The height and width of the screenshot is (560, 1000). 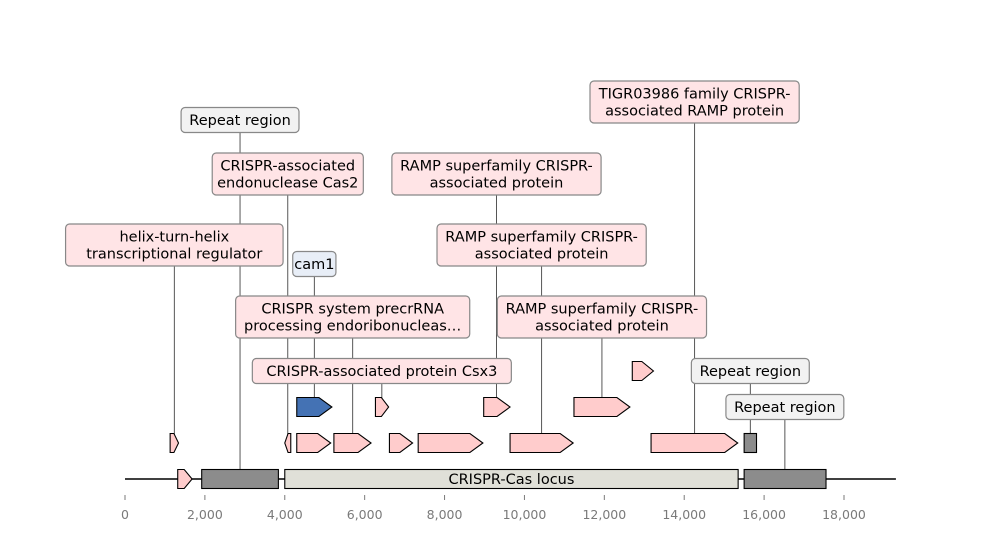 What do you see at coordinates (684, 514) in the screenshot?
I see `axis-tick-label: 14,000` at bounding box center [684, 514].